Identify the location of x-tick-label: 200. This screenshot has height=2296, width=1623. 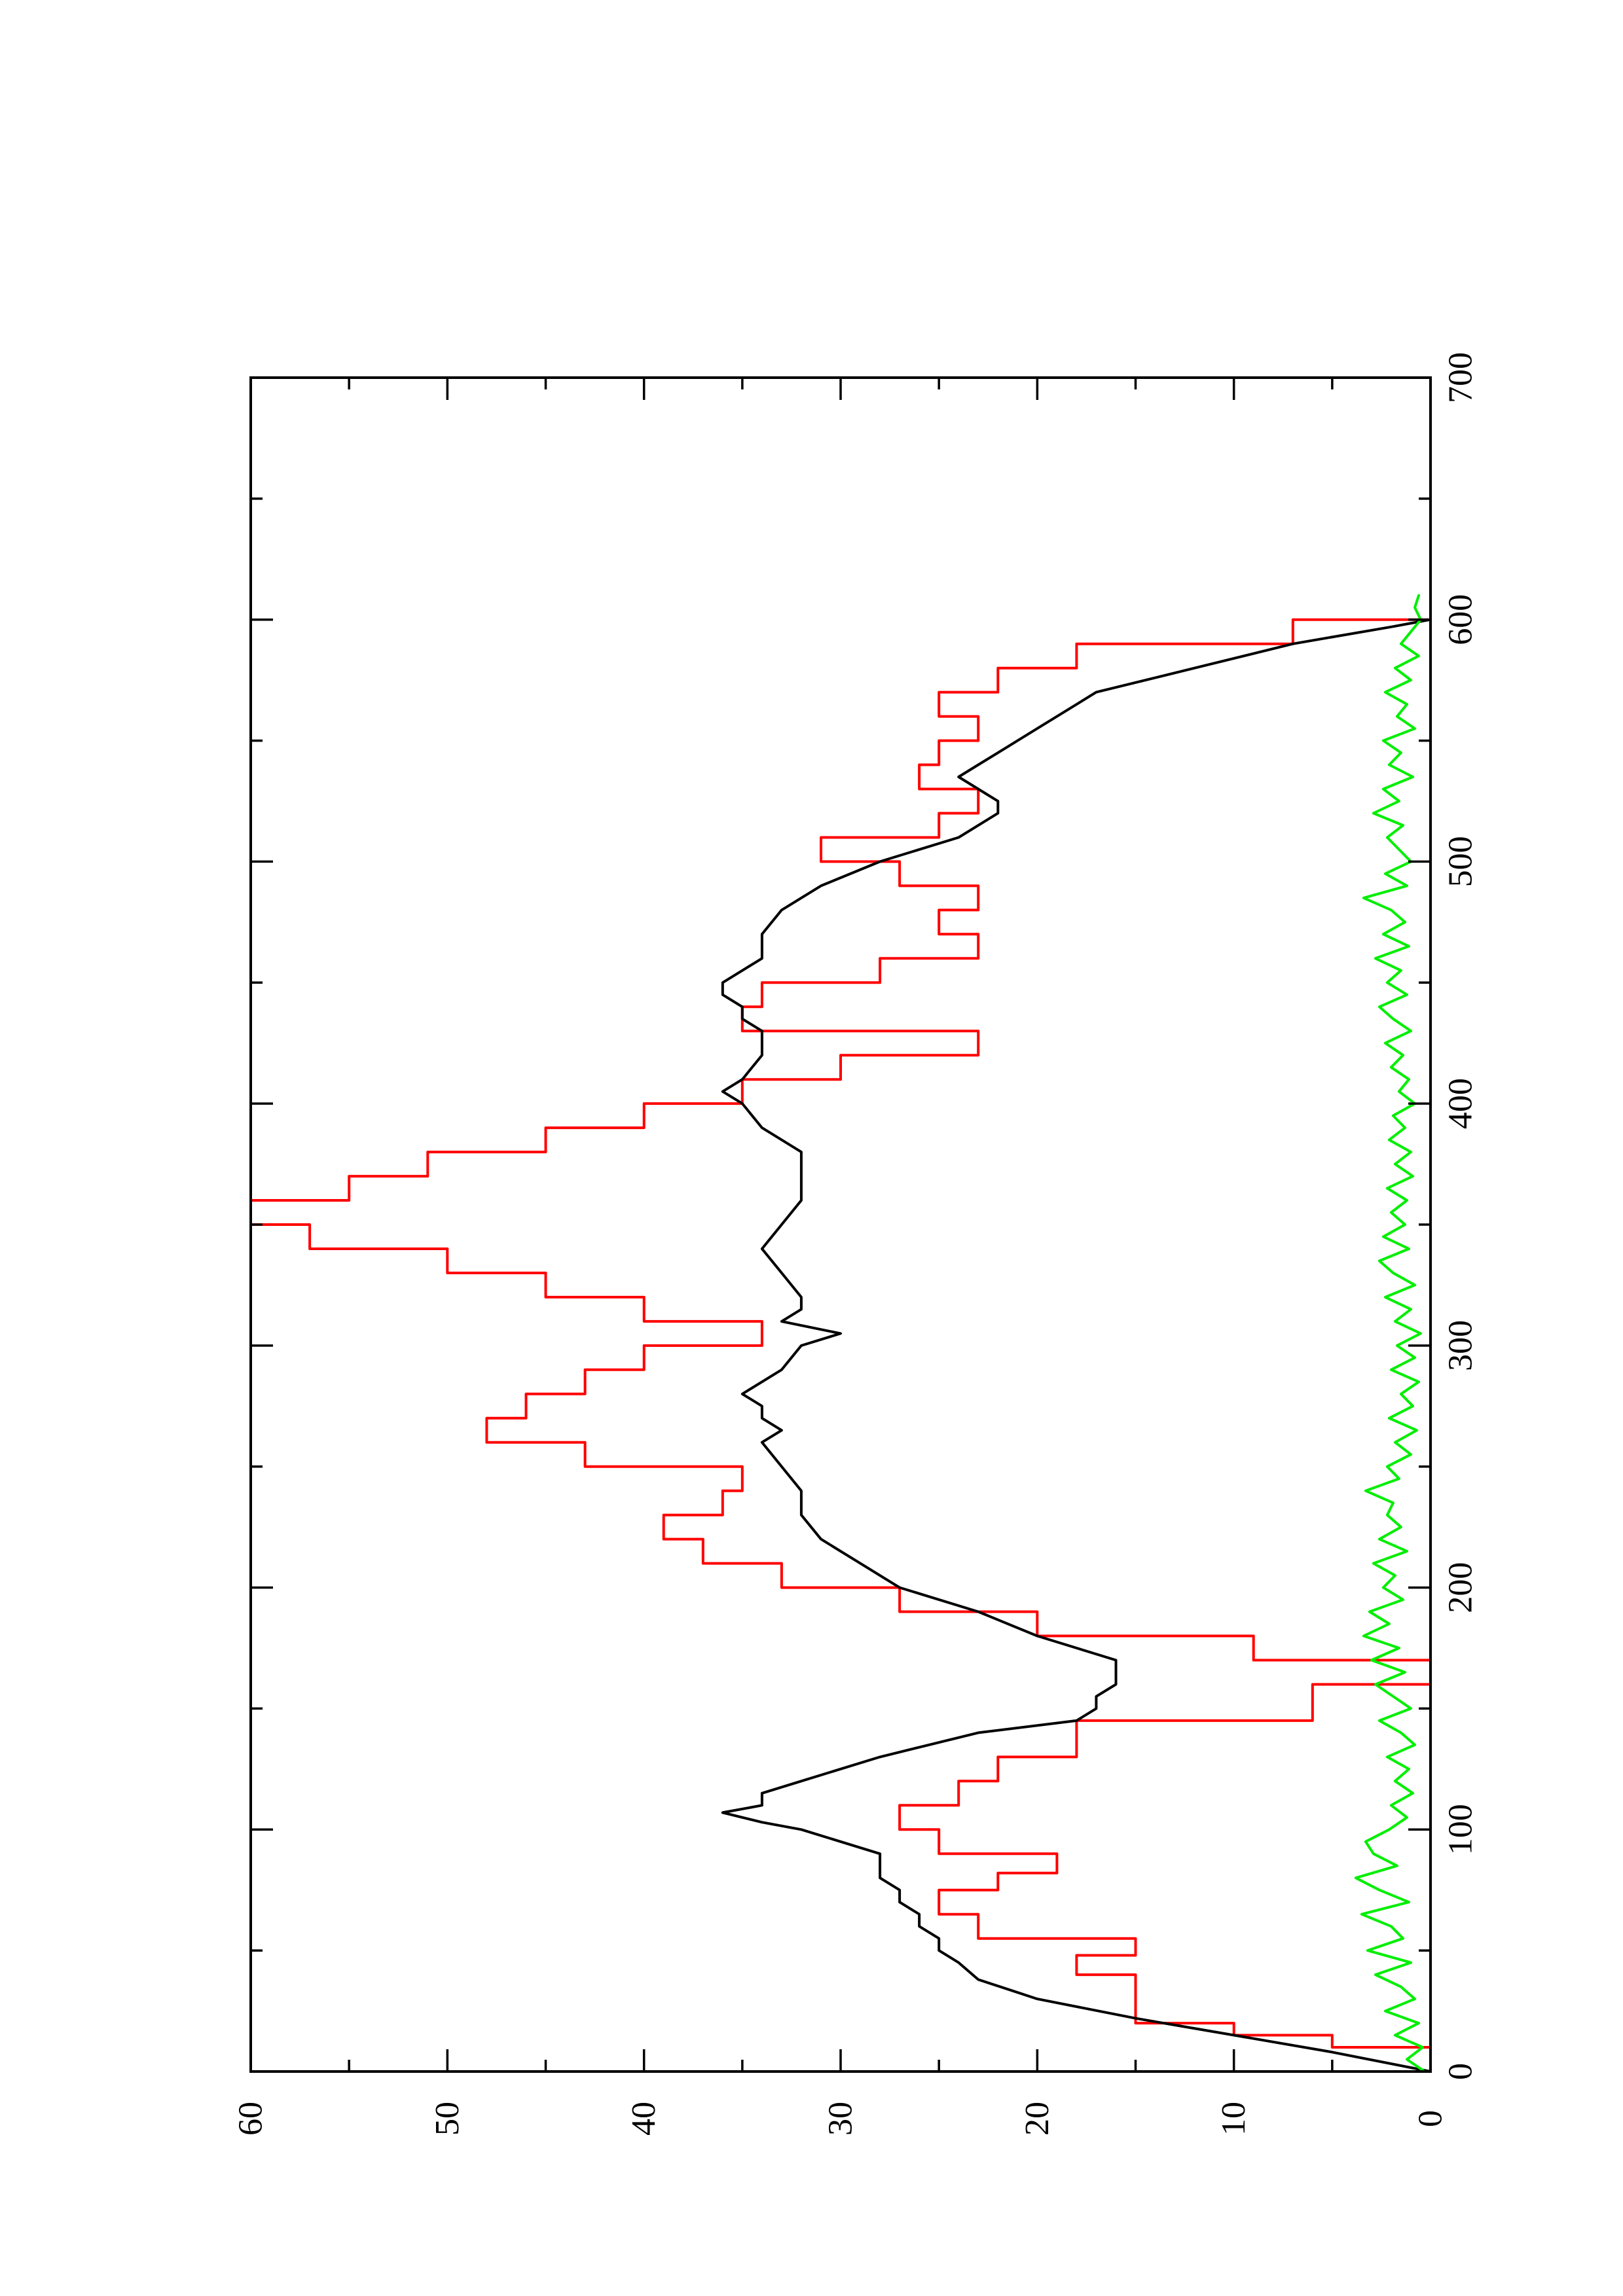
(1461, 1587).